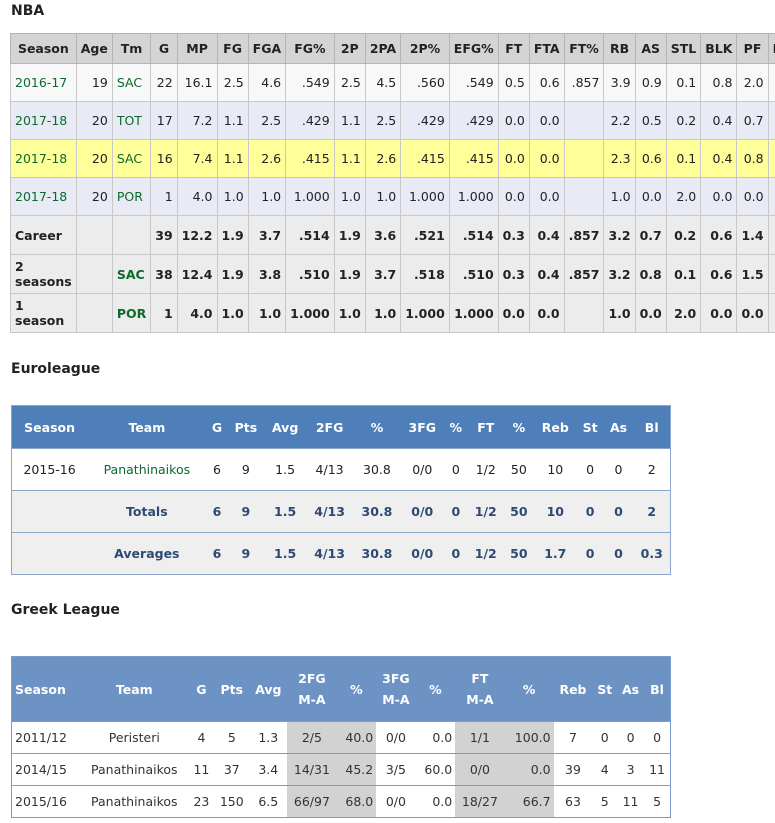  Describe the element at coordinates (383, 48) in the screenshot. I see `column-header: 2PA` at that location.